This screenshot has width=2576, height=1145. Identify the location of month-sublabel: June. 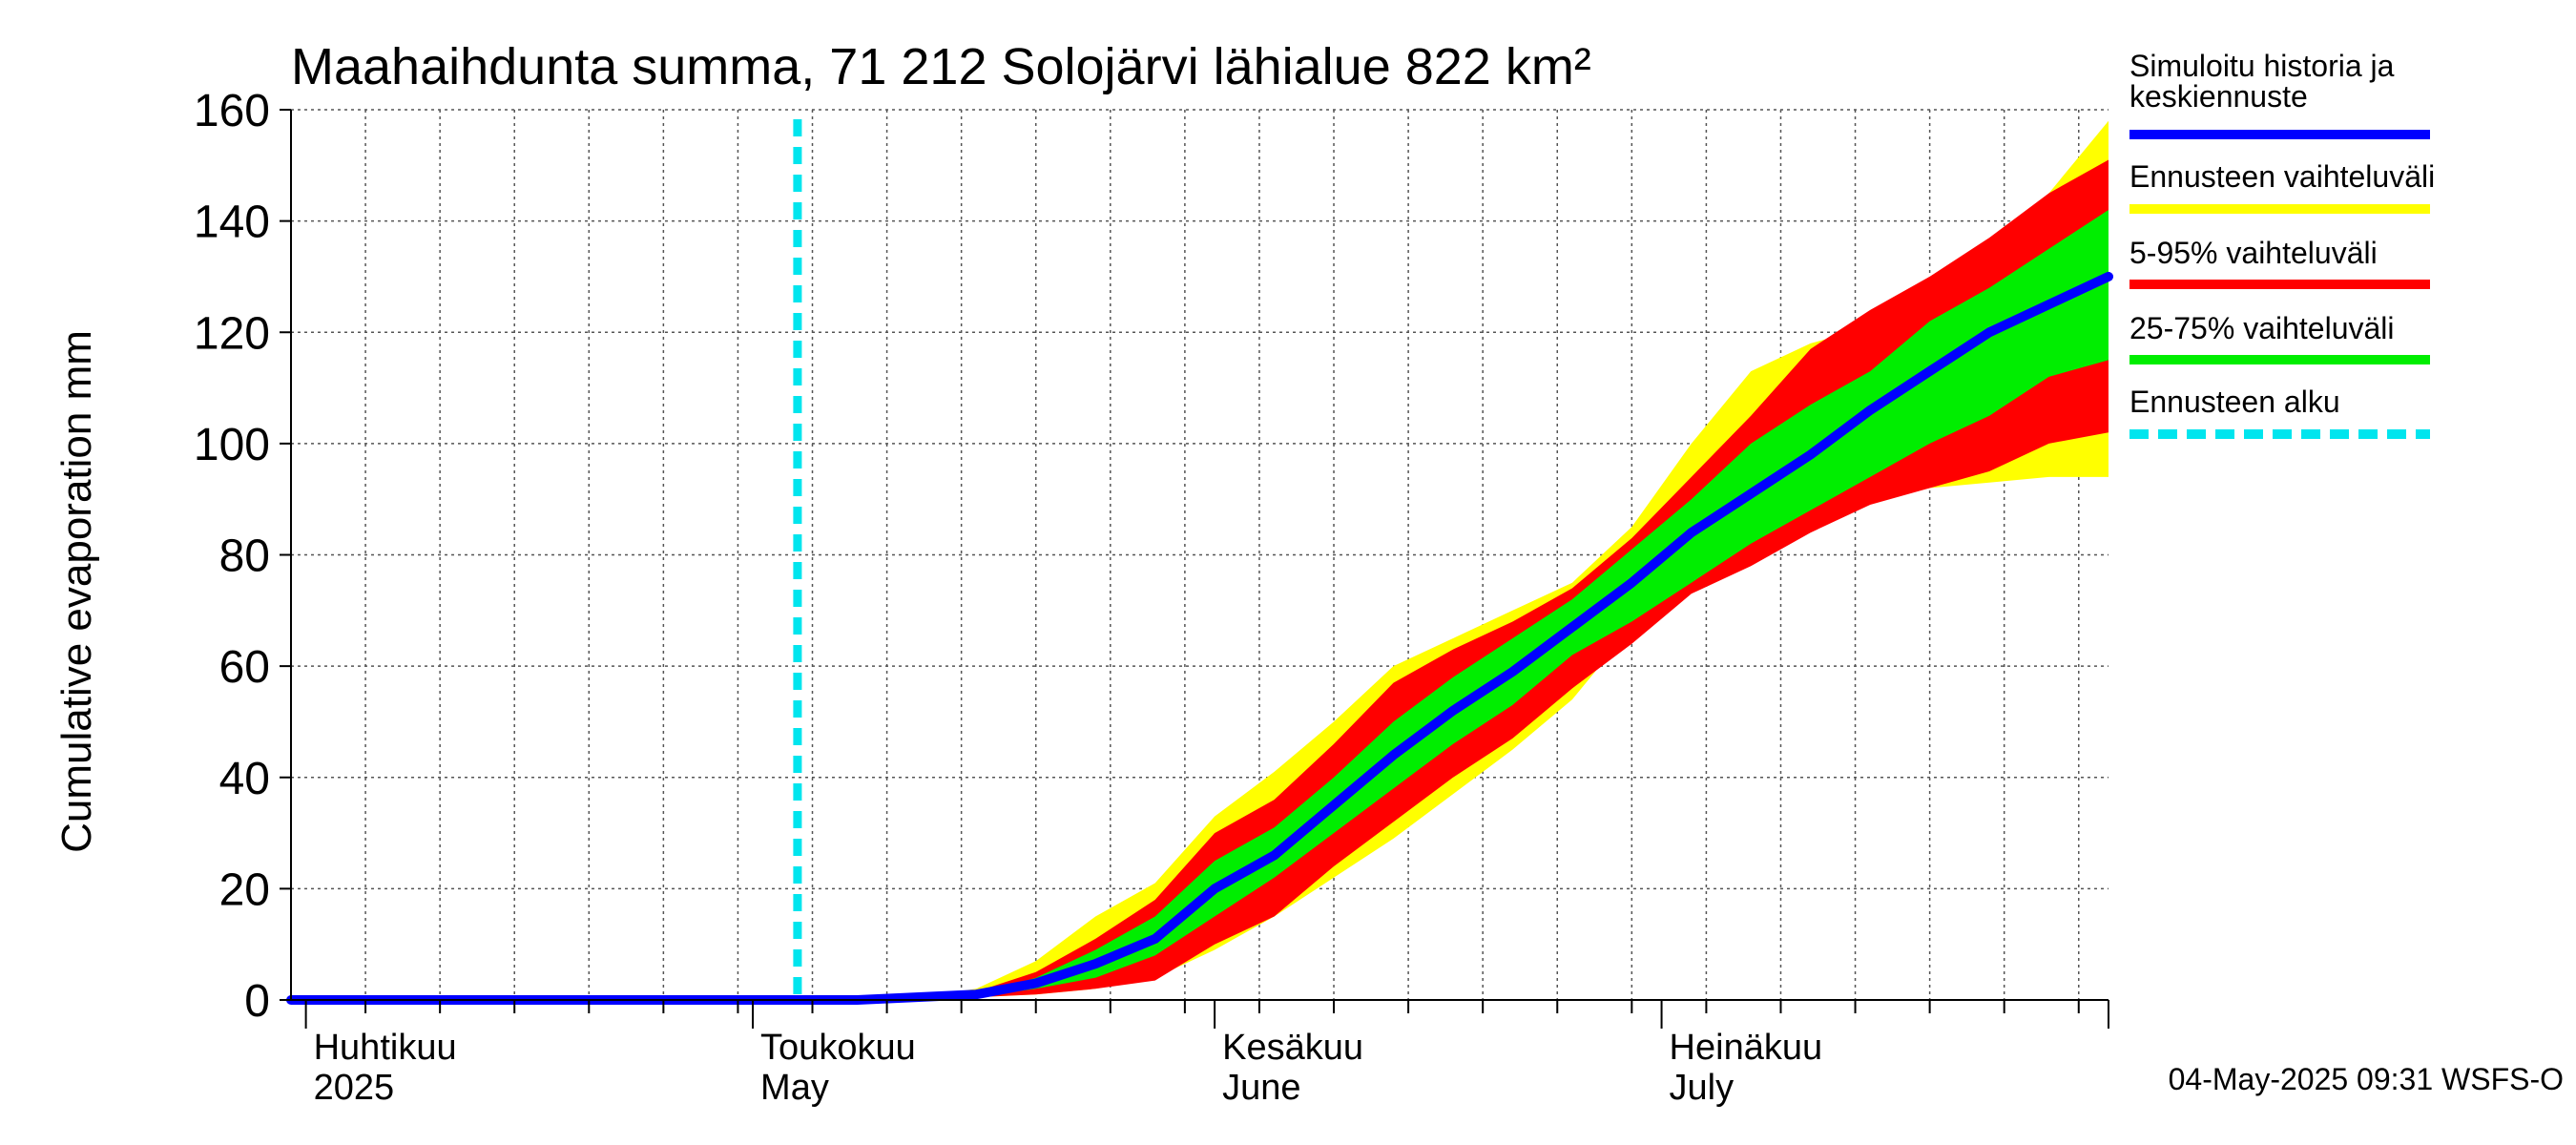
(1261, 1088).